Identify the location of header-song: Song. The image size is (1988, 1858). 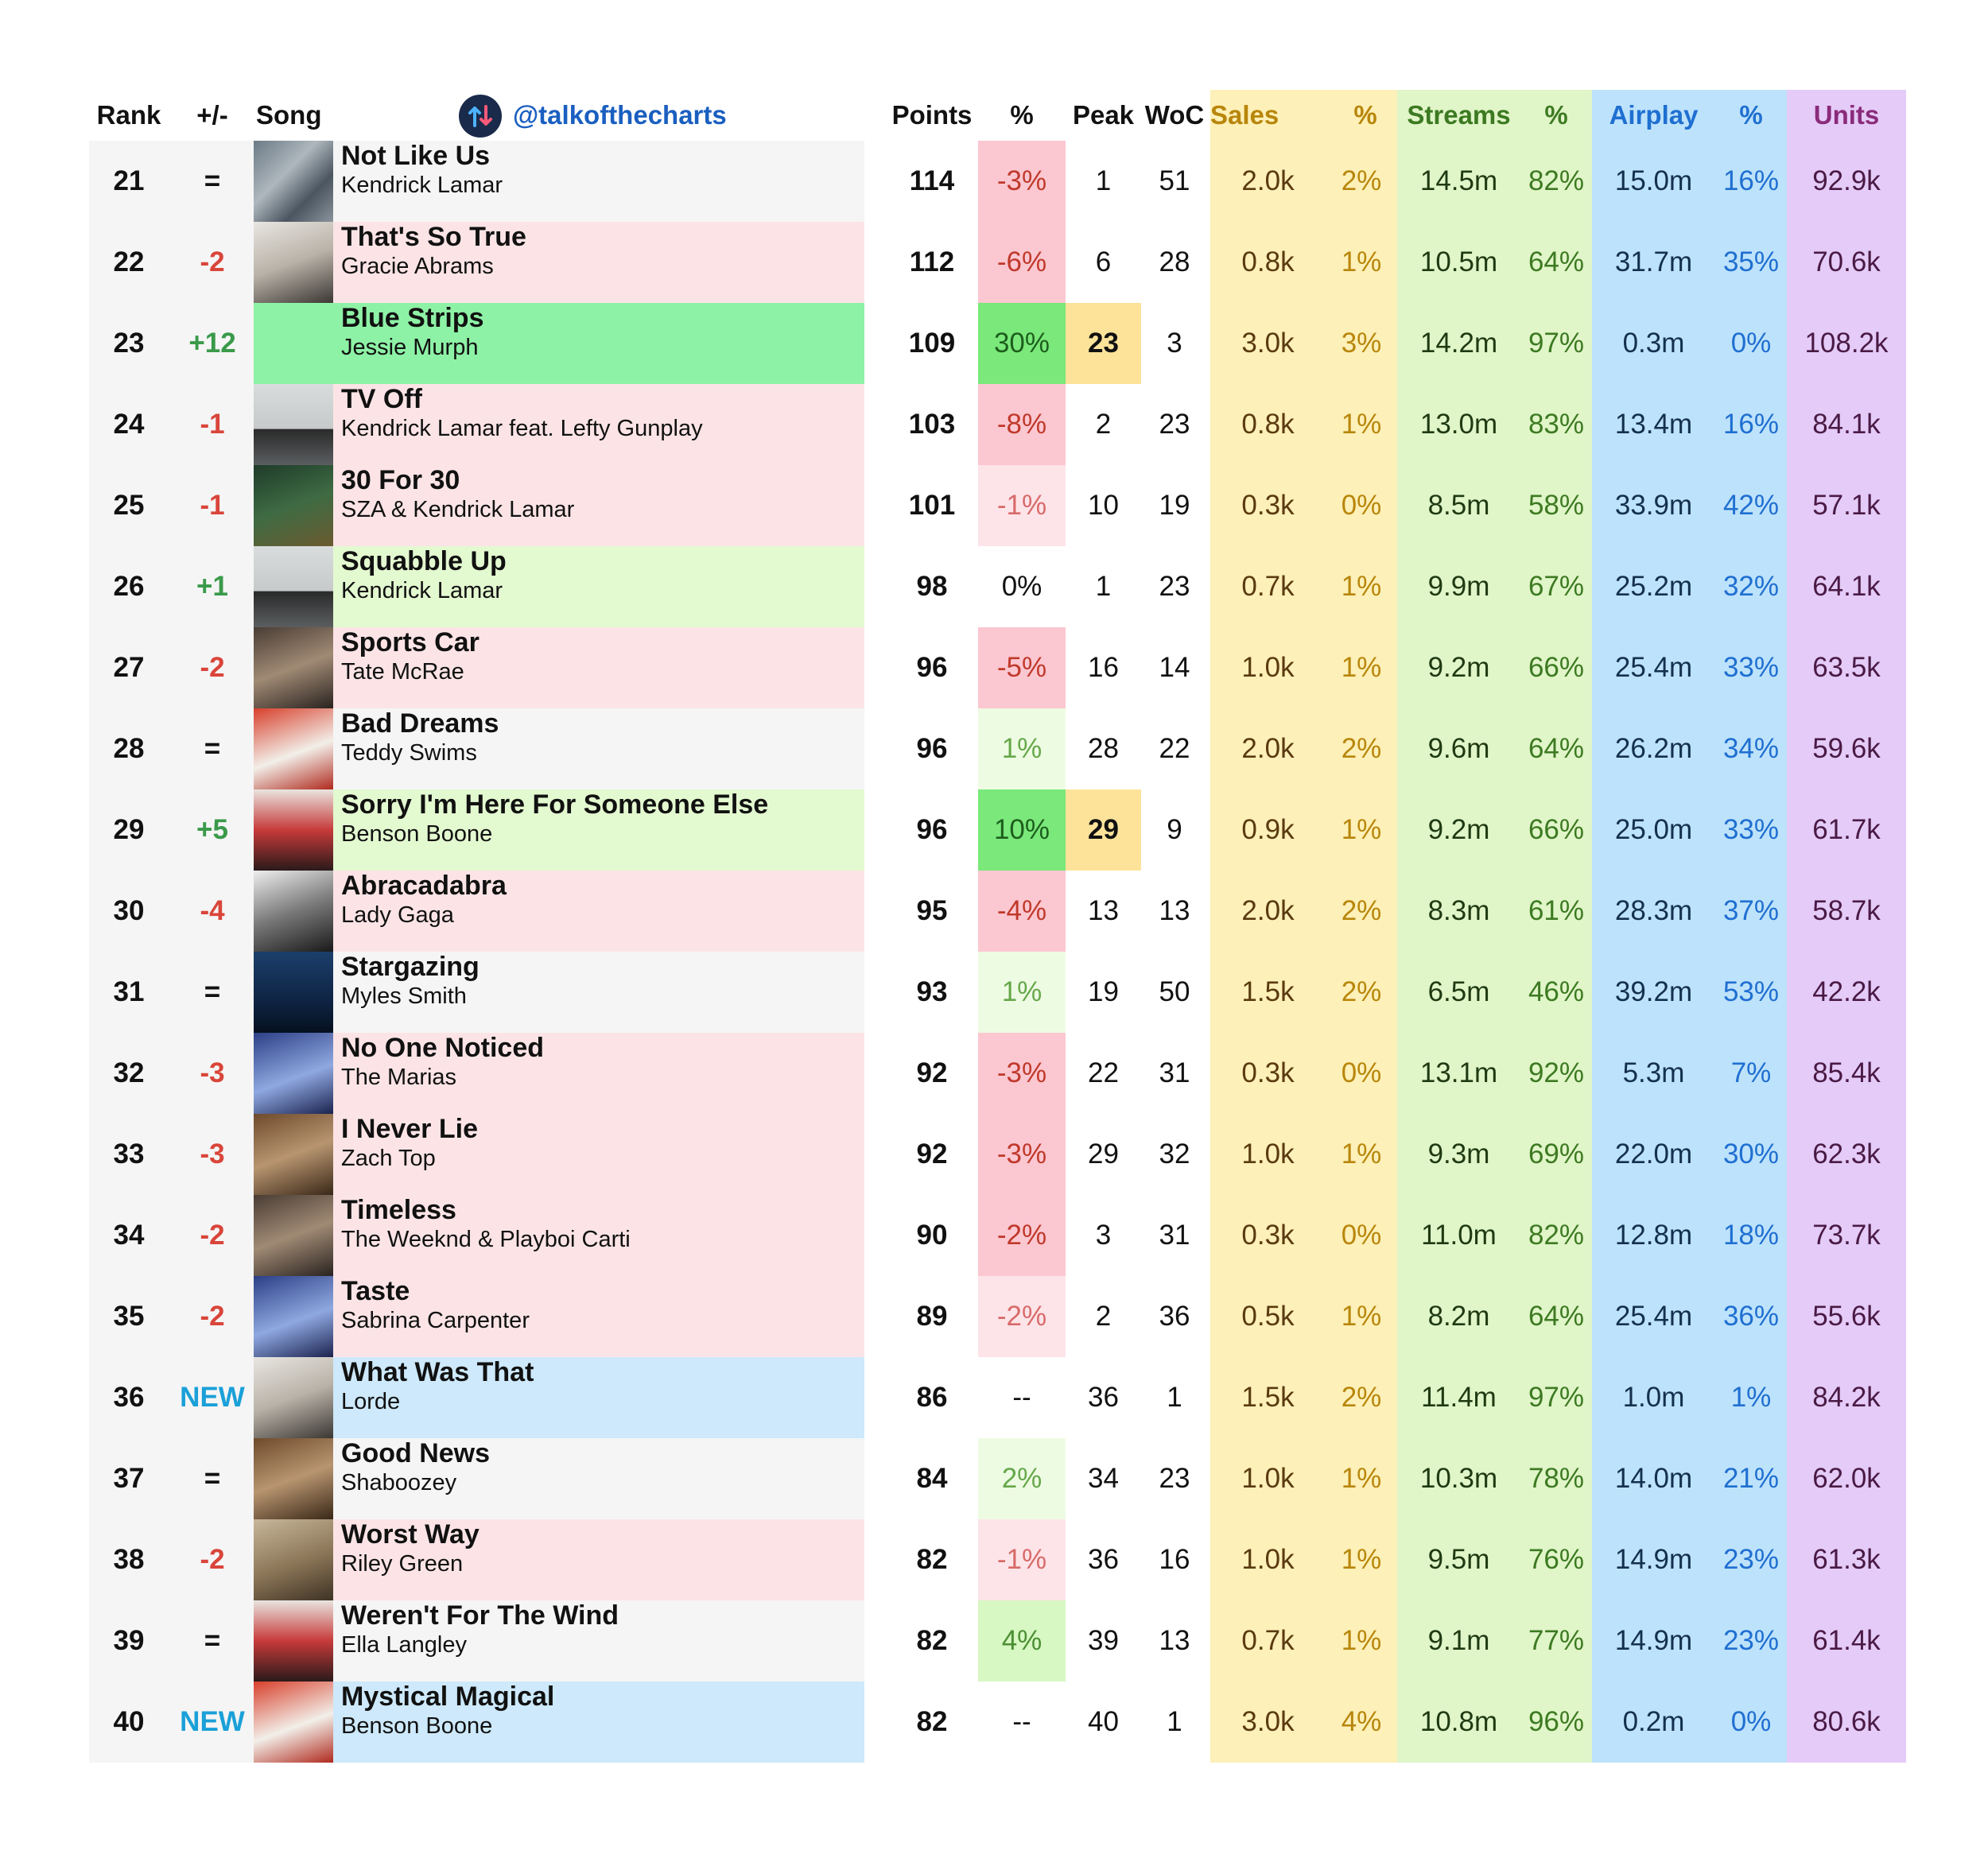
(289, 115).